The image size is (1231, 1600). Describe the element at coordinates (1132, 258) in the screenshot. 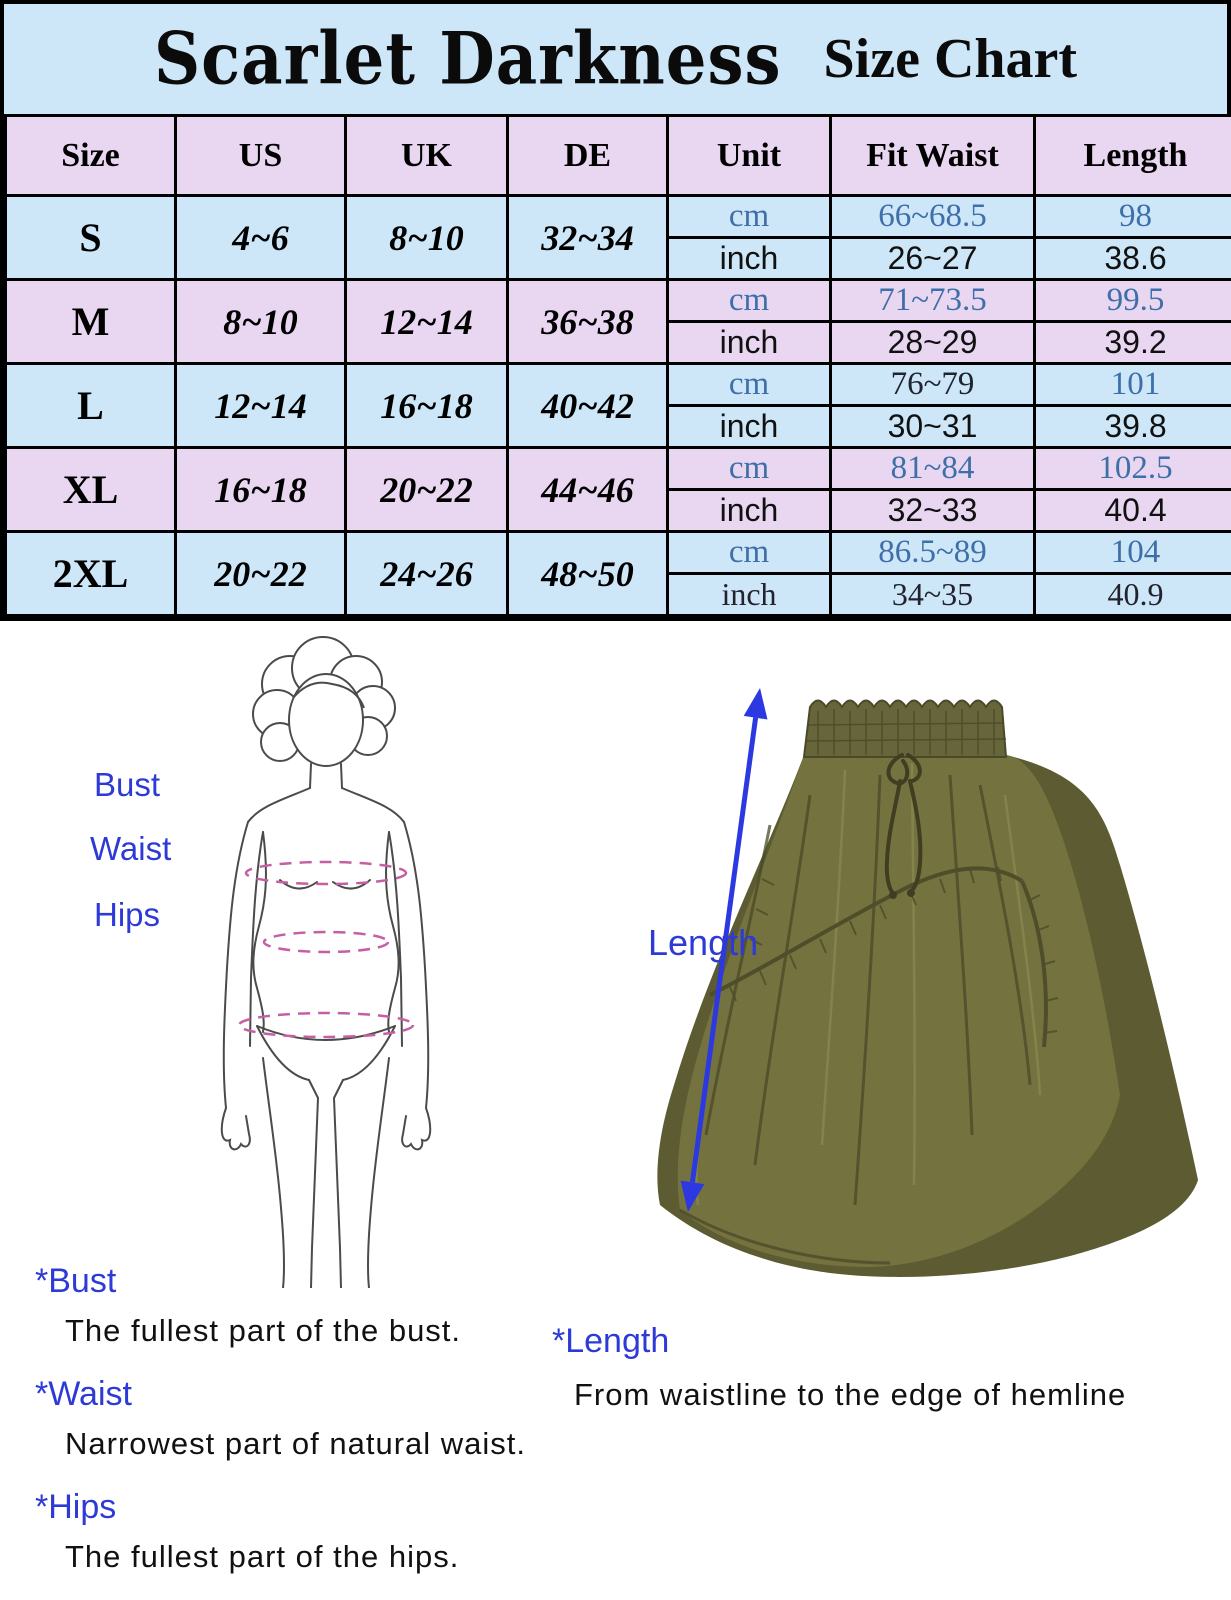

I see `cell-length-inch: 38.6` at that location.